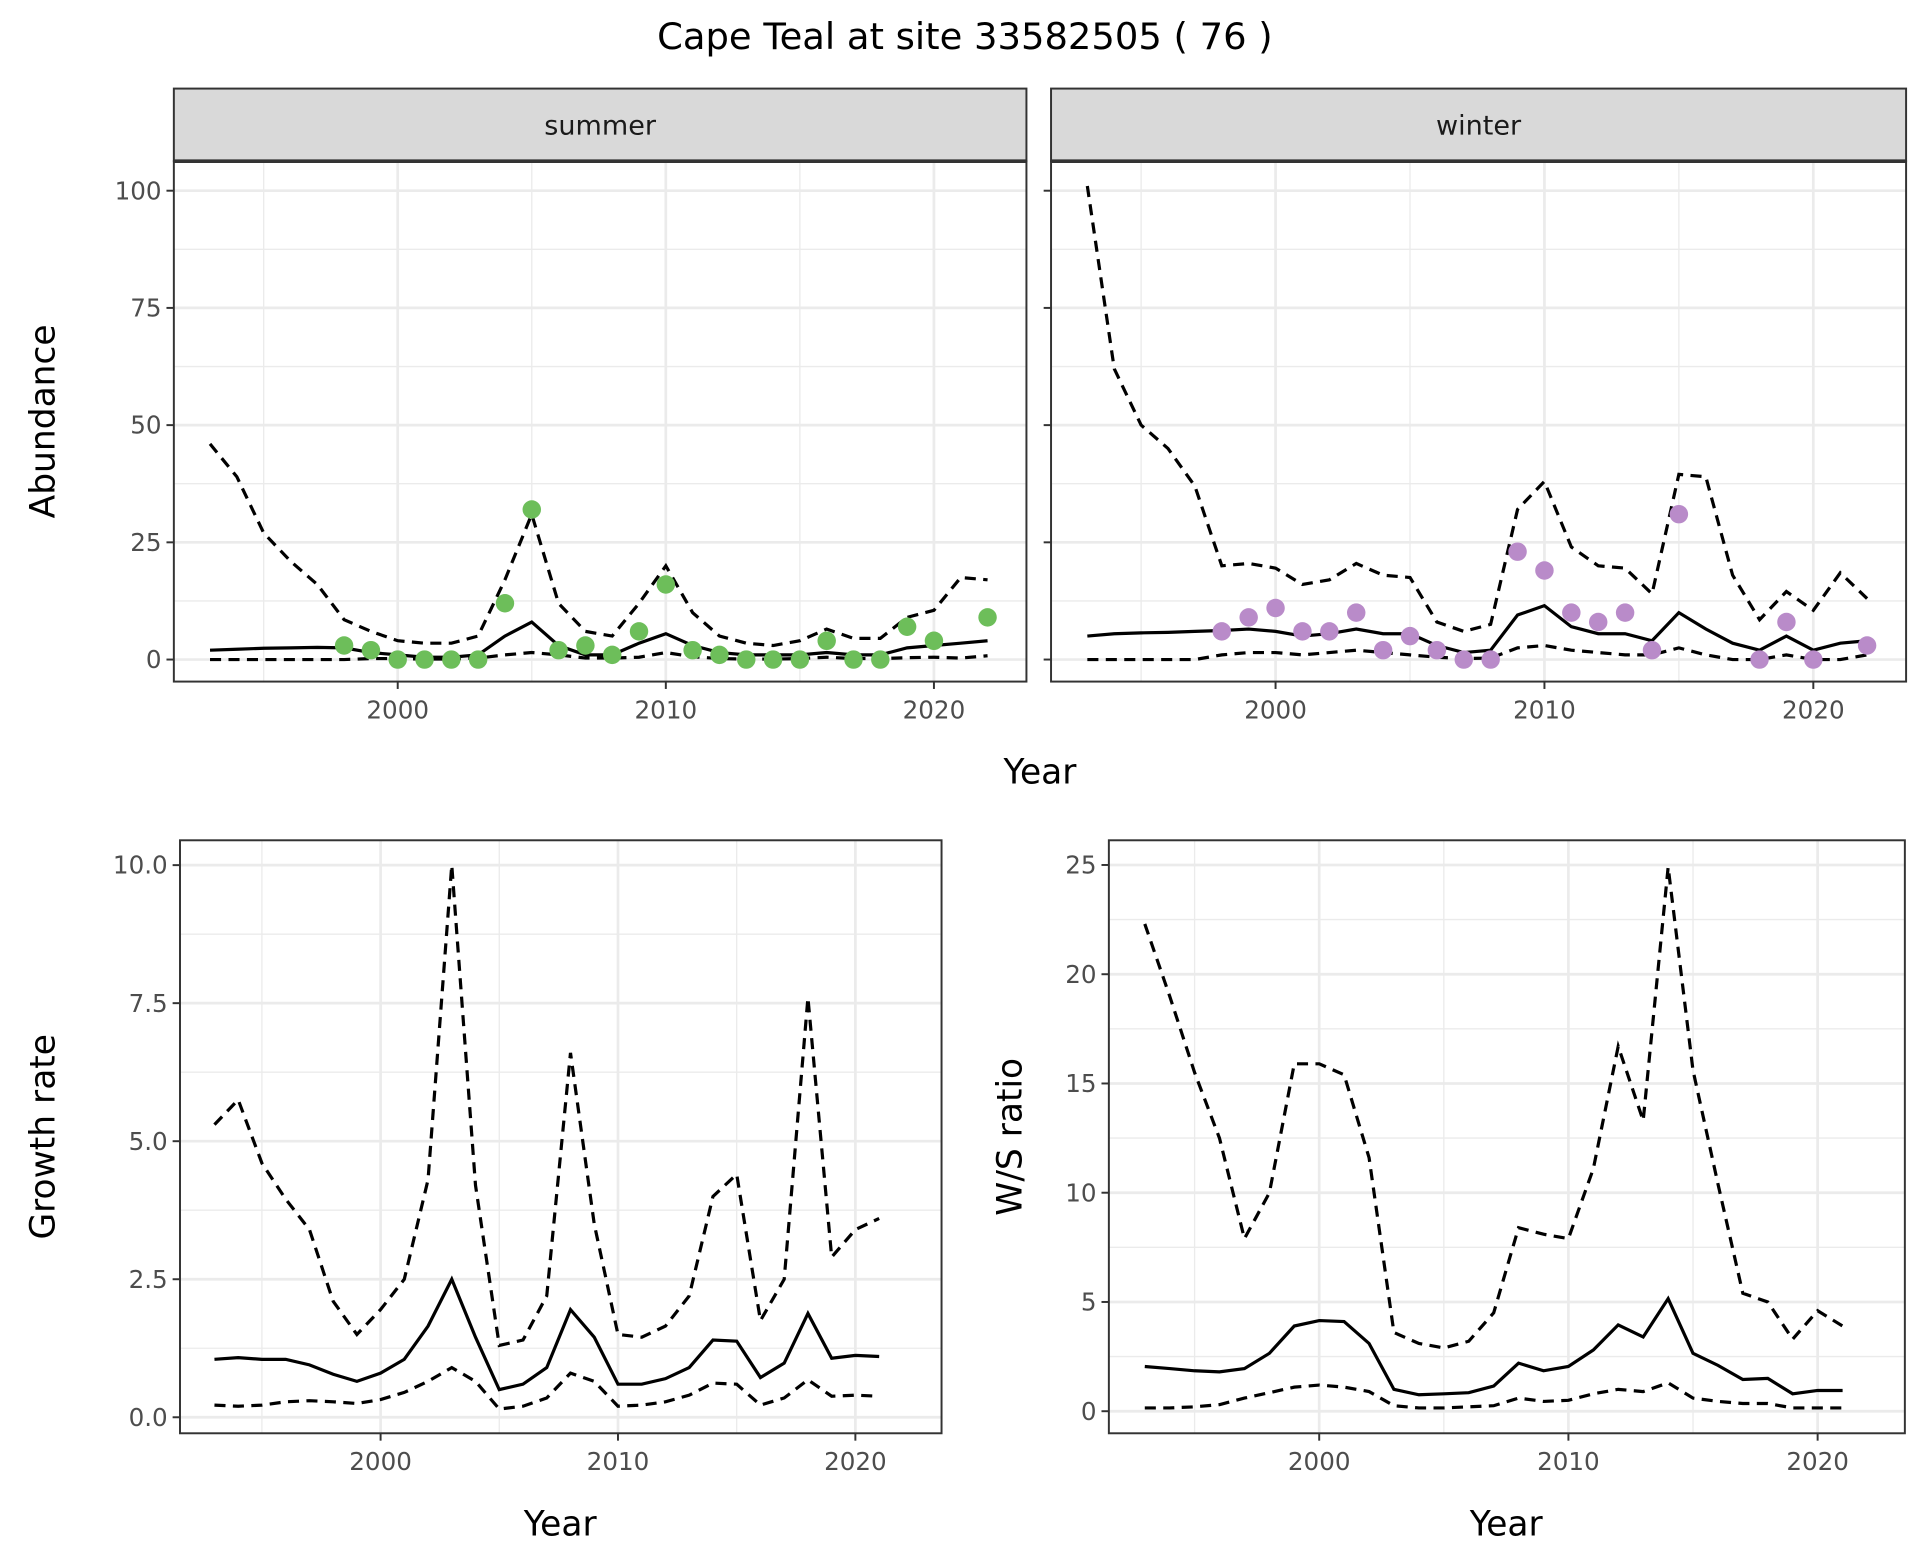 This screenshot has height=1560, width=1920. What do you see at coordinates (138, 190) in the screenshot?
I see `y-tick-label: 100` at bounding box center [138, 190].